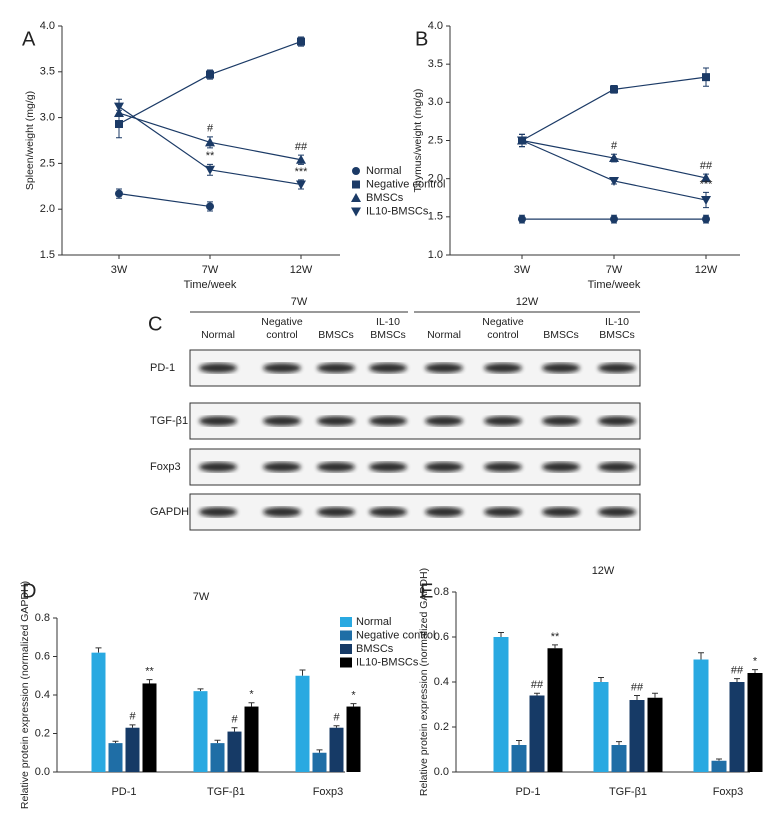  Describe the element at coordinates (301, 270) in the screenshot. I see `x-tick-label: 12W` at that location.